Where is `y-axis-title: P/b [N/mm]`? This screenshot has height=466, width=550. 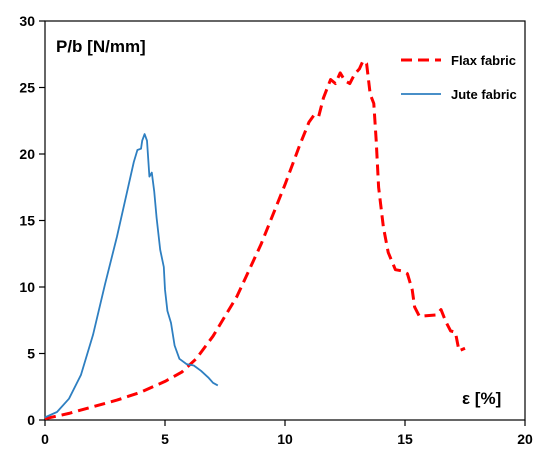 y-axis-title: P/b [N/mm] is located at coordinates (101, 46).